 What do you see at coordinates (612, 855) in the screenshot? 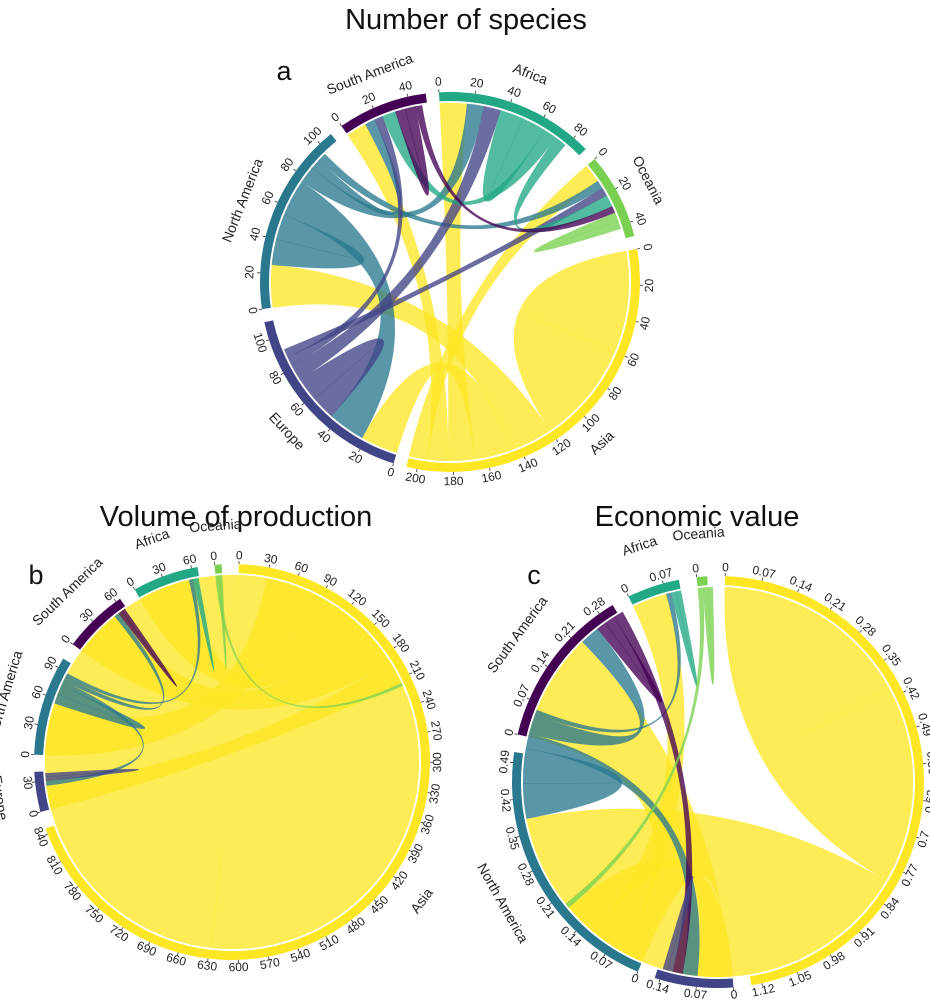
I see `ribbon-north-america-to-europe` at bounding box center [612, 855].